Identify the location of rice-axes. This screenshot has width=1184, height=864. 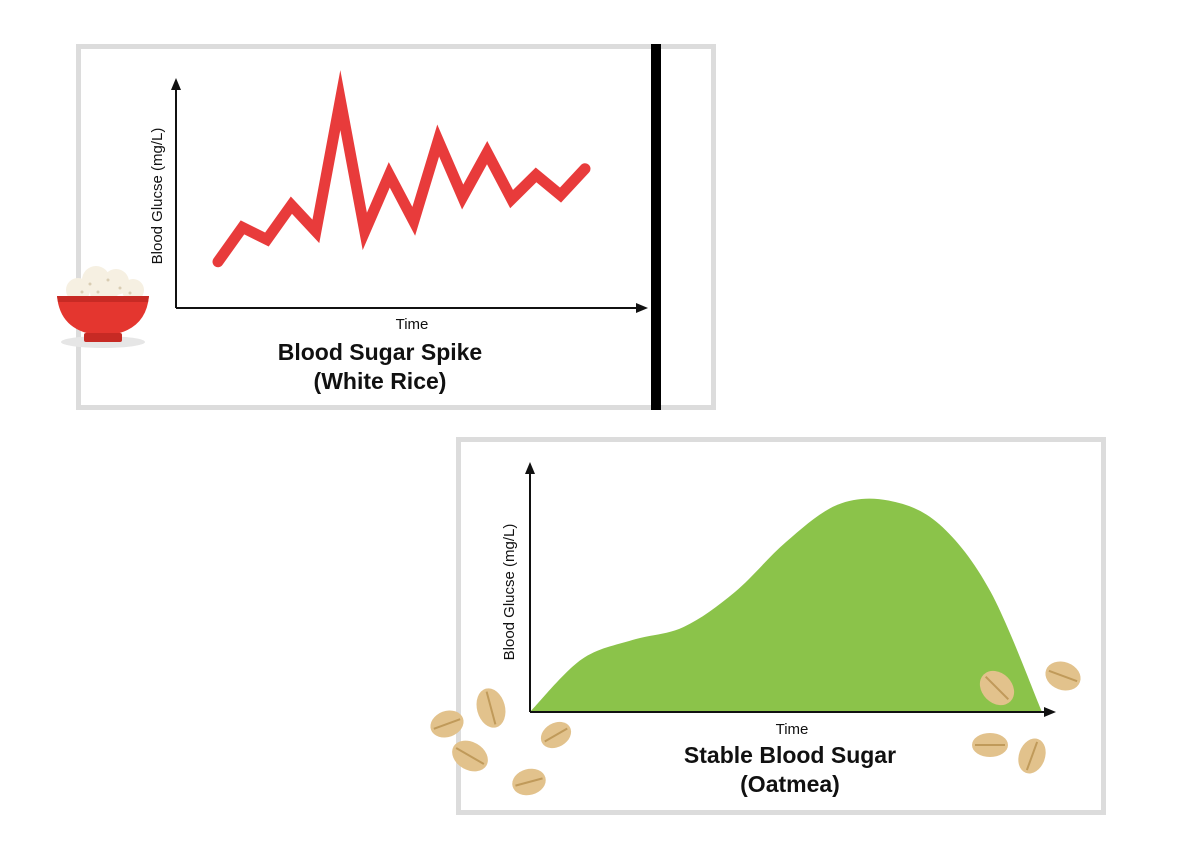
(409, 195).